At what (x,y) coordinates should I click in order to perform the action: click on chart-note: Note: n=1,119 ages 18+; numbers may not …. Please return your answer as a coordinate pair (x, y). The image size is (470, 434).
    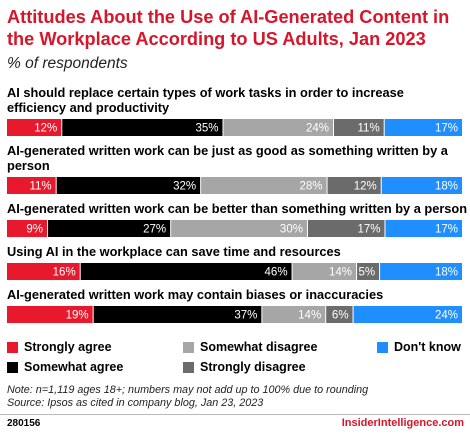
    Looking at the image, I should click on (187, 397).